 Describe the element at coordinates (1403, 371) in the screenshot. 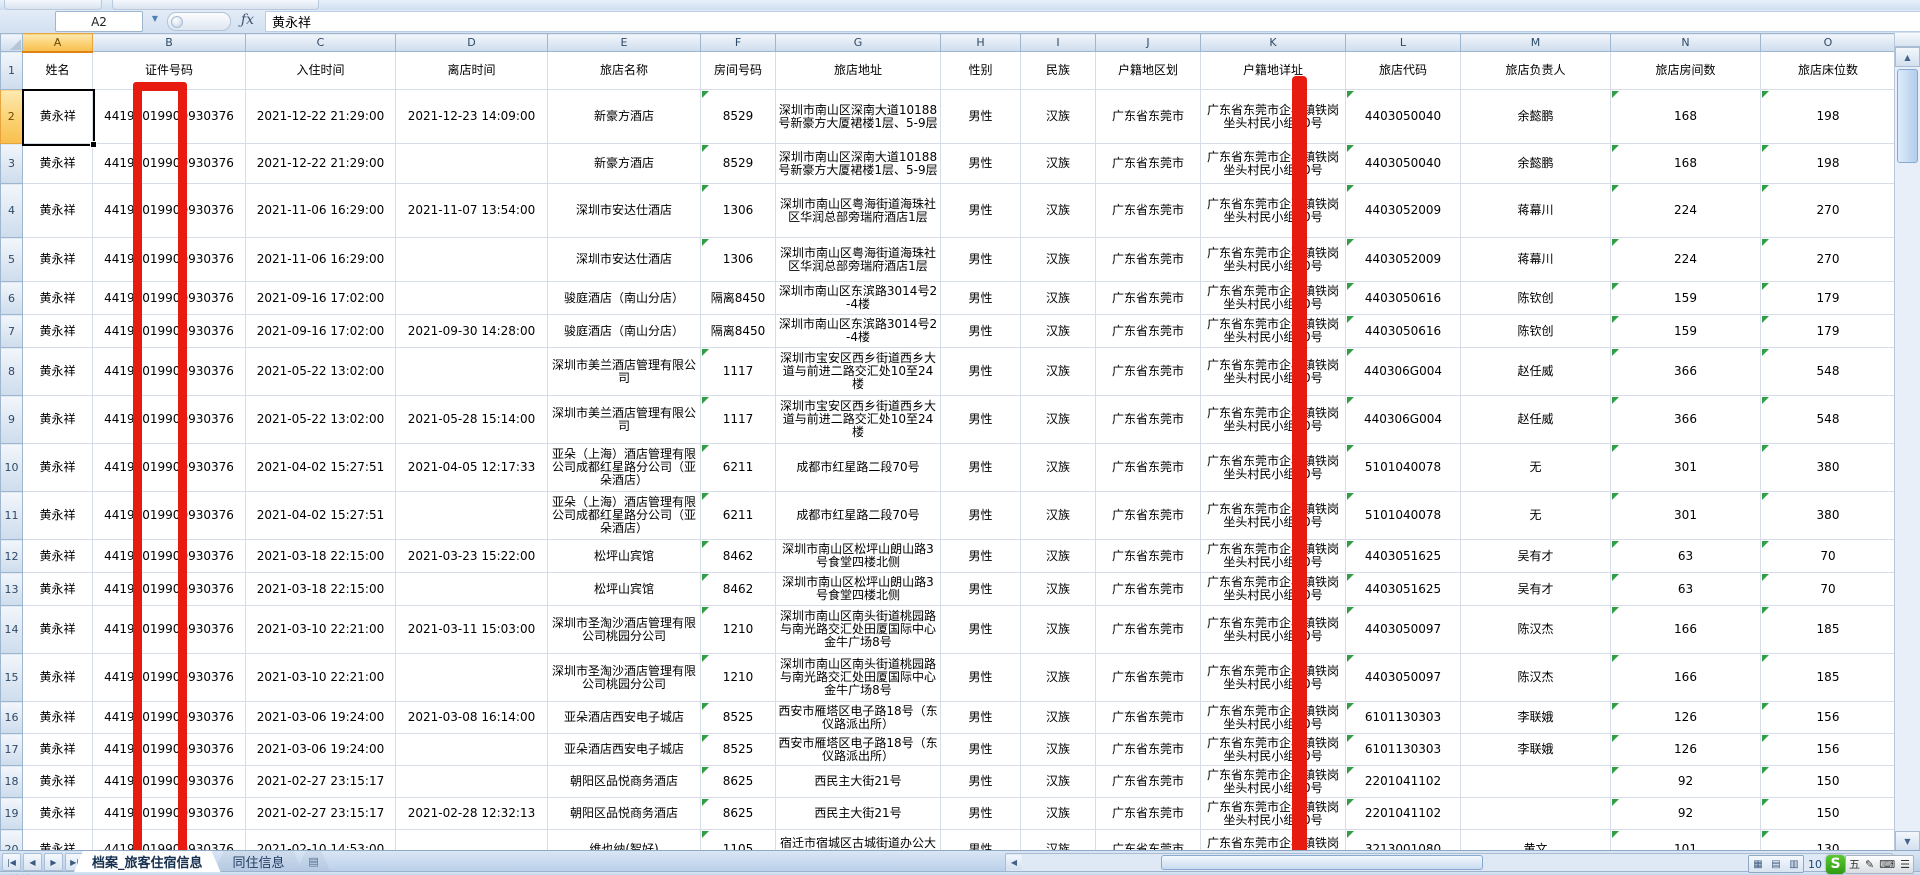

I see `cell-L8: 440306G004` at that location.